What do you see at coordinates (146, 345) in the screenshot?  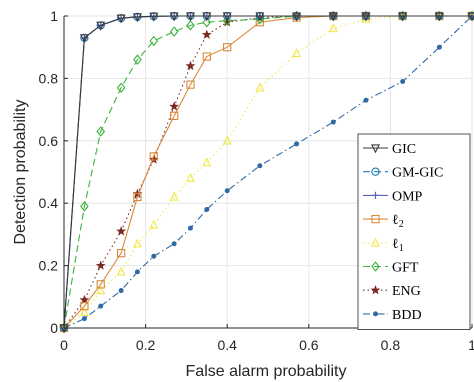 I see `x-tick-label: 0.2` at bounding box center [146, 345].